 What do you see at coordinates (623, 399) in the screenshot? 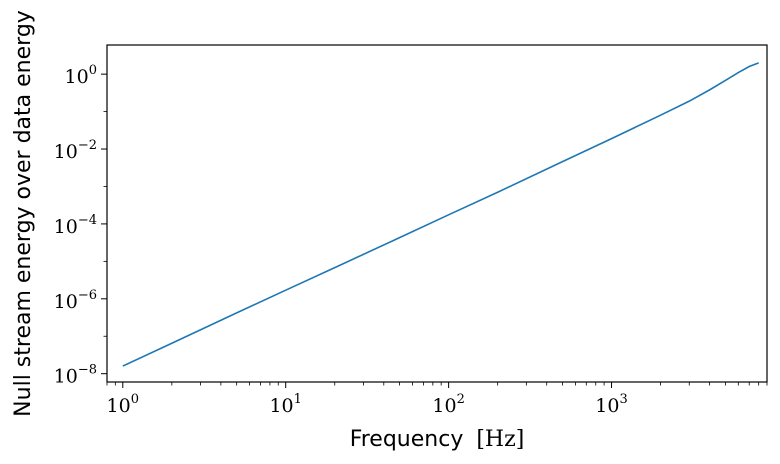
I see `x-tick-exponent: 3` at bounding box center [623, 399].